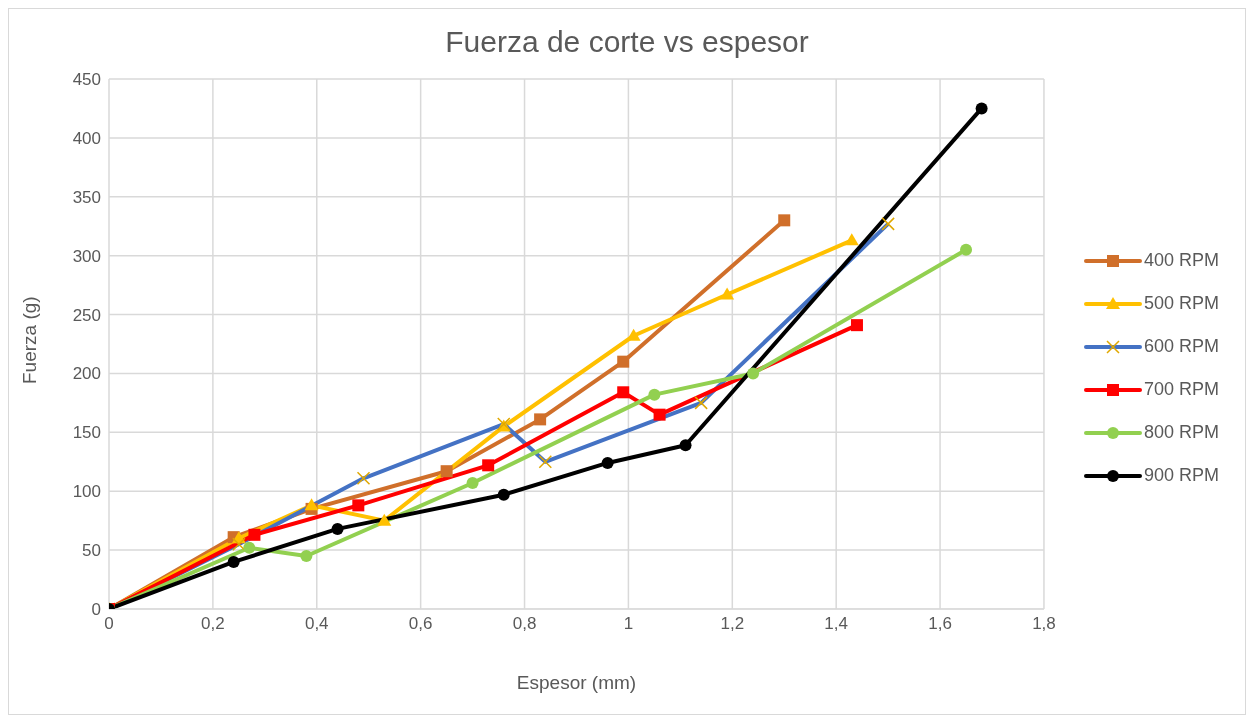 The height and width of the screenshot is (721, 1252). I want to click on y-tick-label: 450, so click(86, 80).